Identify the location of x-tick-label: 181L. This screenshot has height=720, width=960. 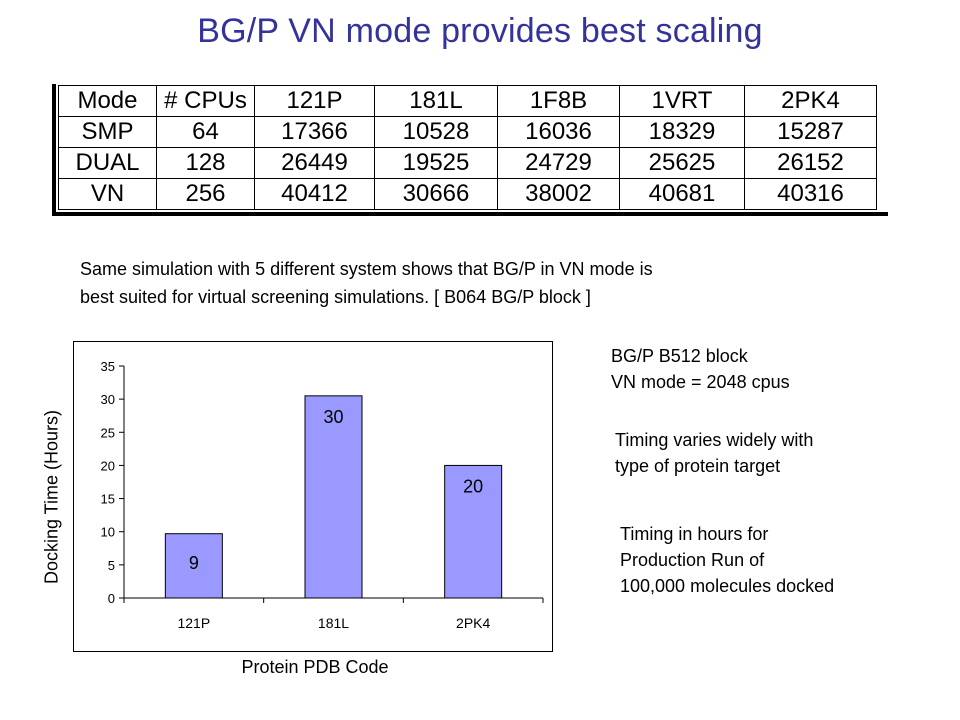
(333, 623).